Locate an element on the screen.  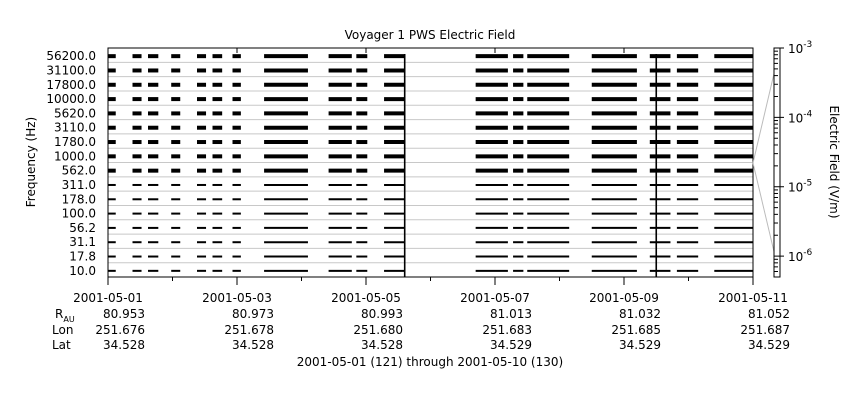
y-tick-label: 10.0 is located at coordinates (82, 271).